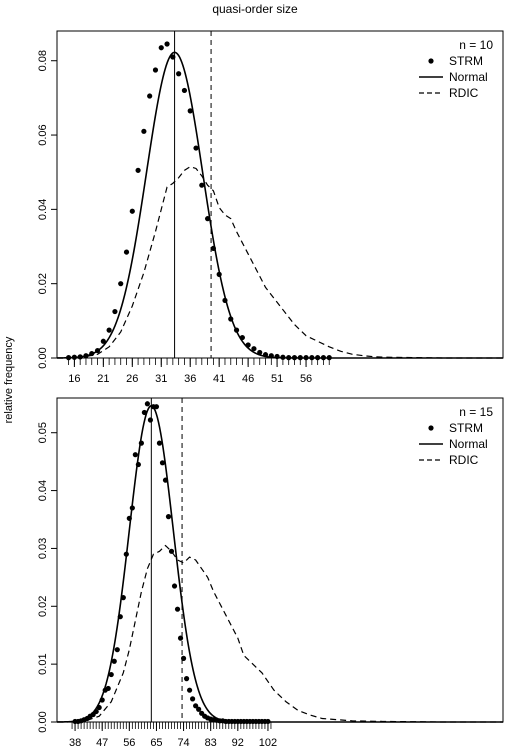  What do you see at coordinates (268, 743) in the screenshot?
I see `x-tick-label: 102` at bounding box center [268, 743].